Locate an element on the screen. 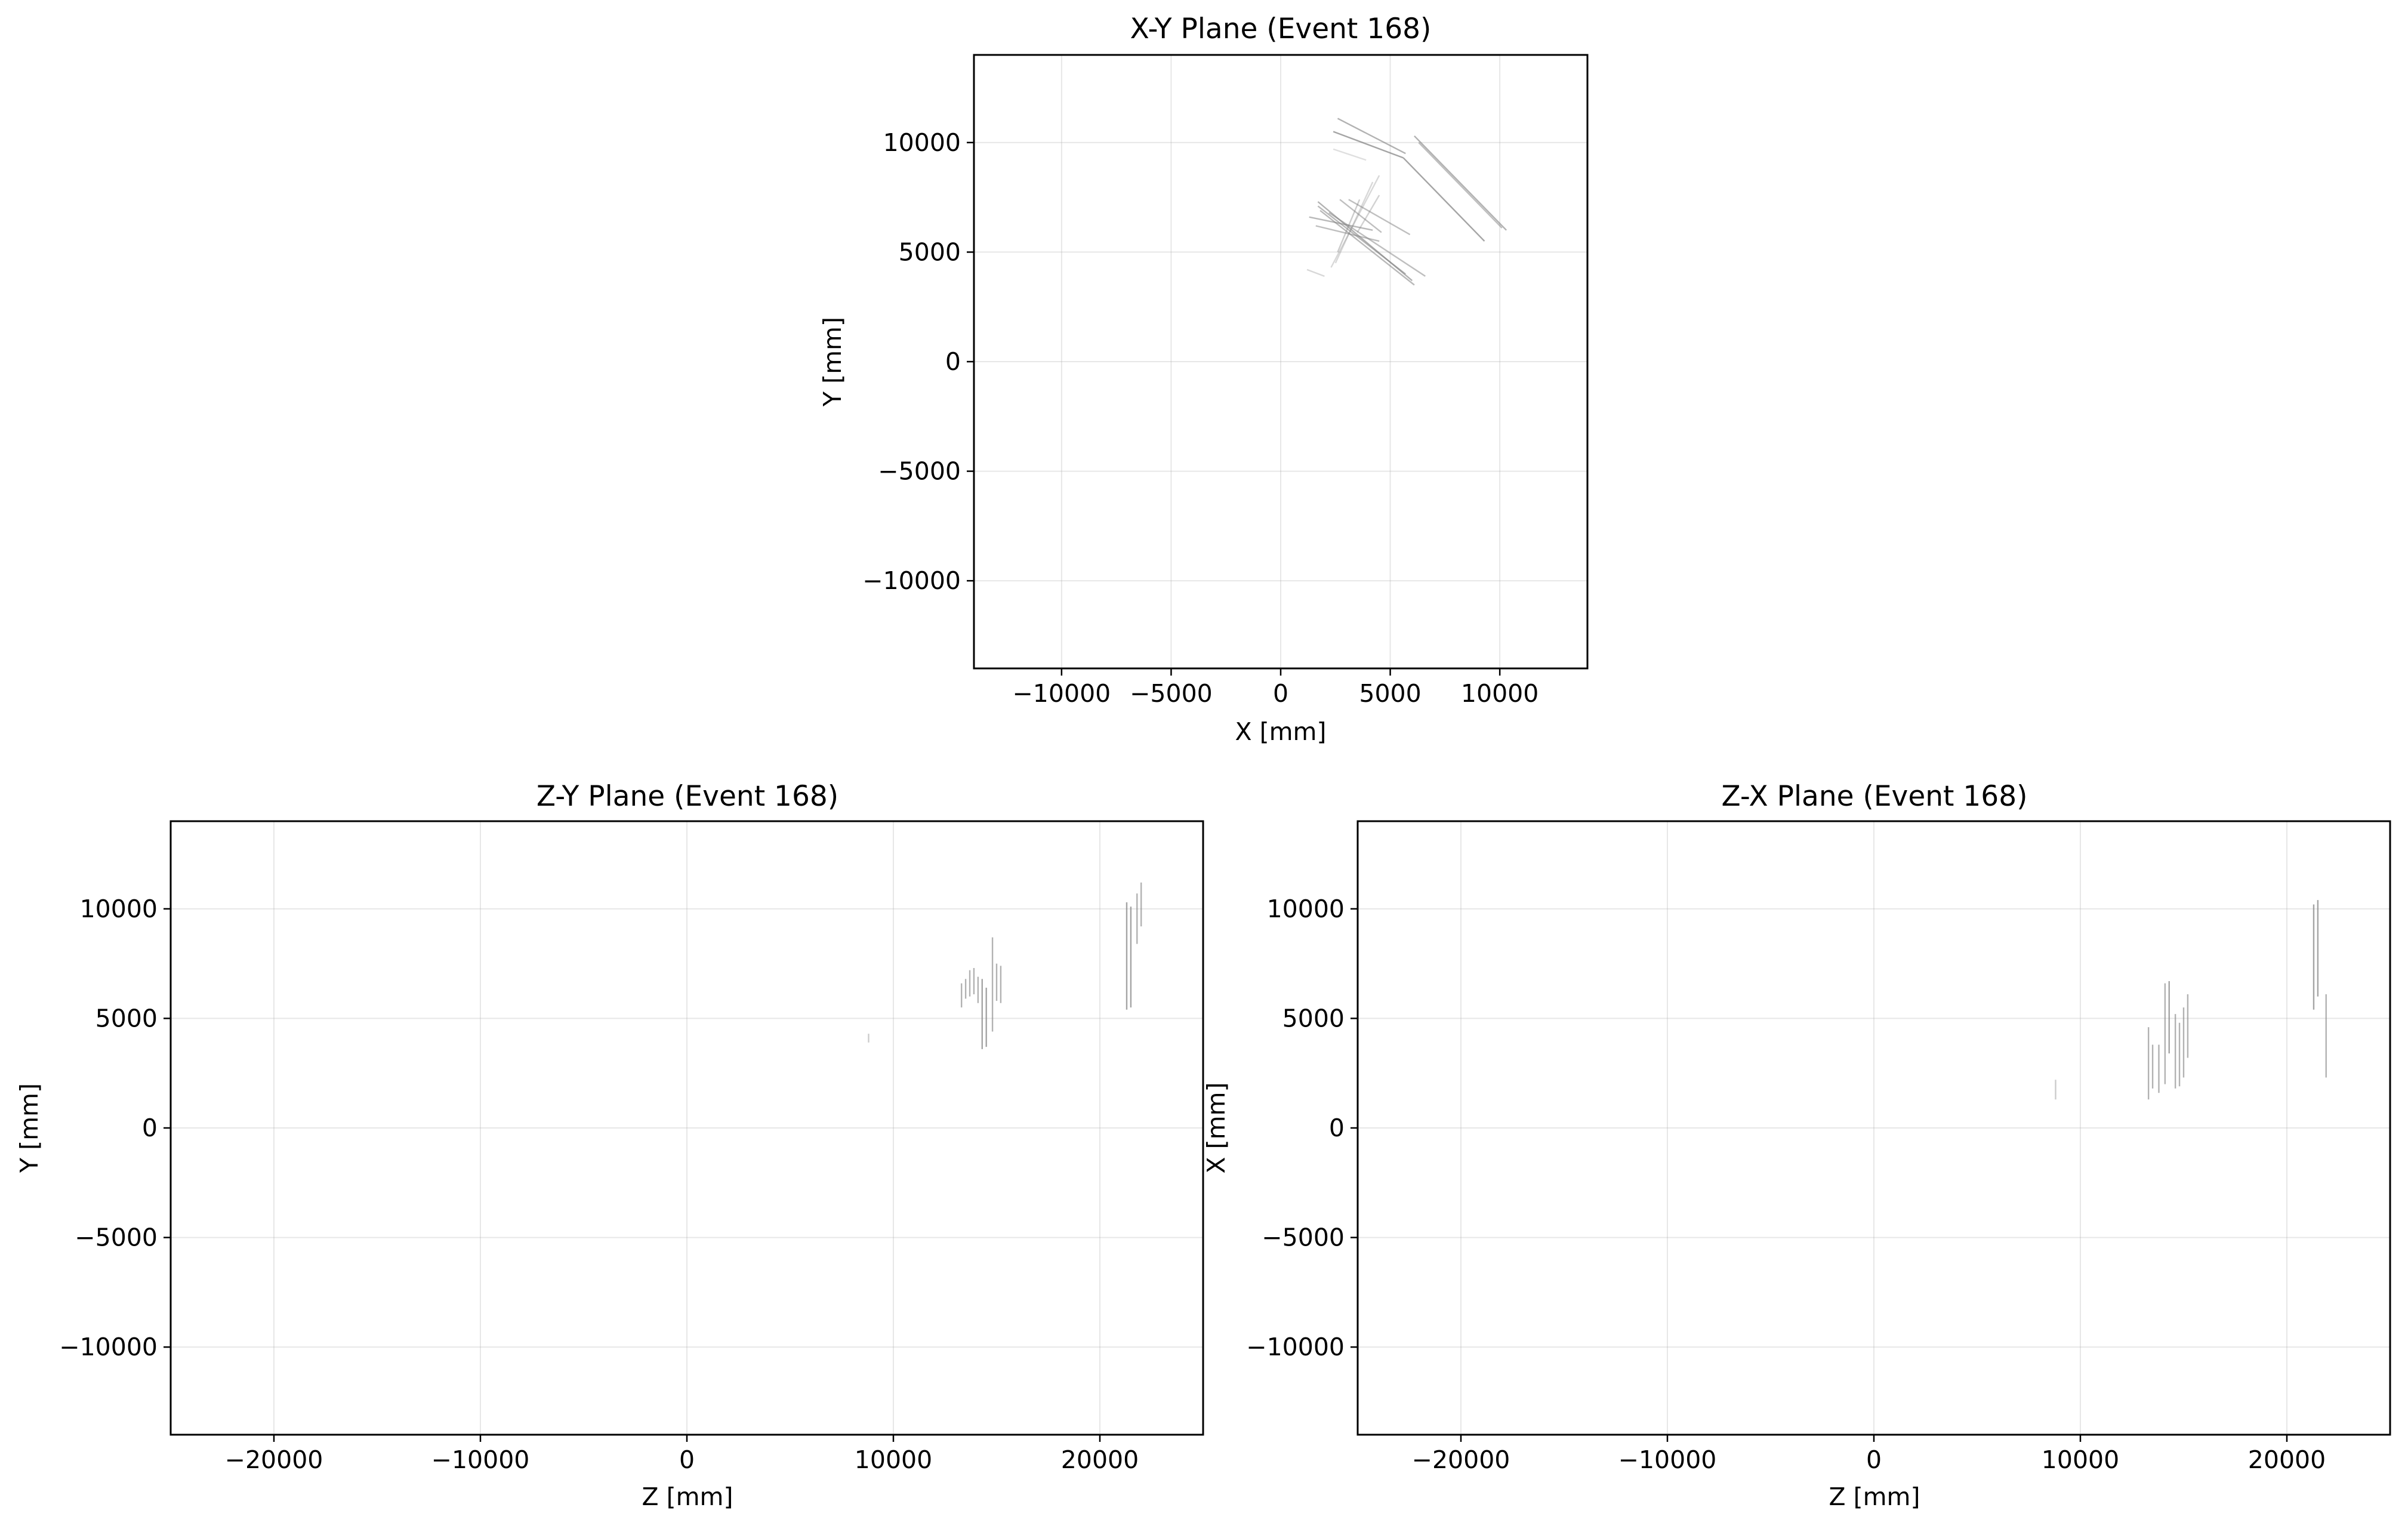  xy-x-axis-label: X [mm] is located at coordinates (1281, 731).